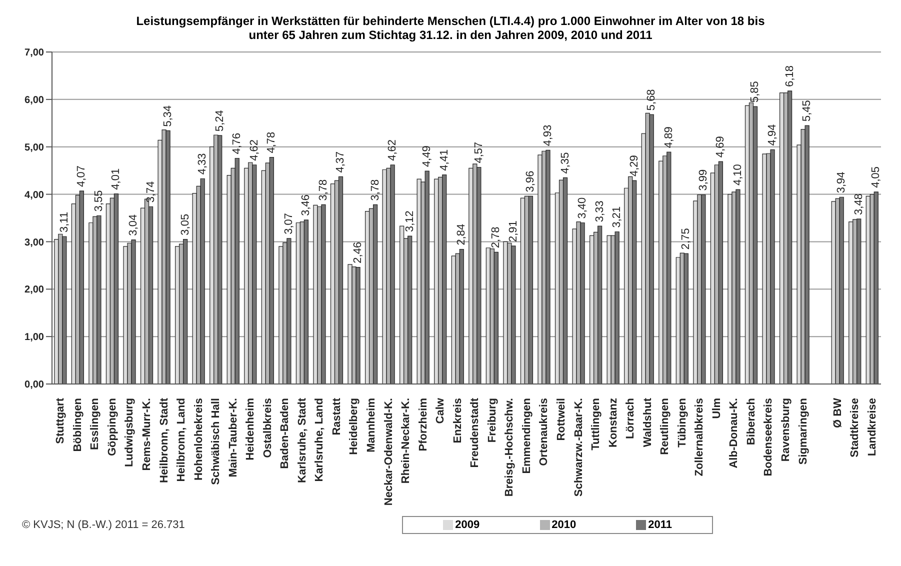 The height and width of the screenshot is (566, 901). What do you see at coordinates (354, 426) in the screenshot?
I see `x-tick-label: Heidelberg` at bounding box center [354, 426].